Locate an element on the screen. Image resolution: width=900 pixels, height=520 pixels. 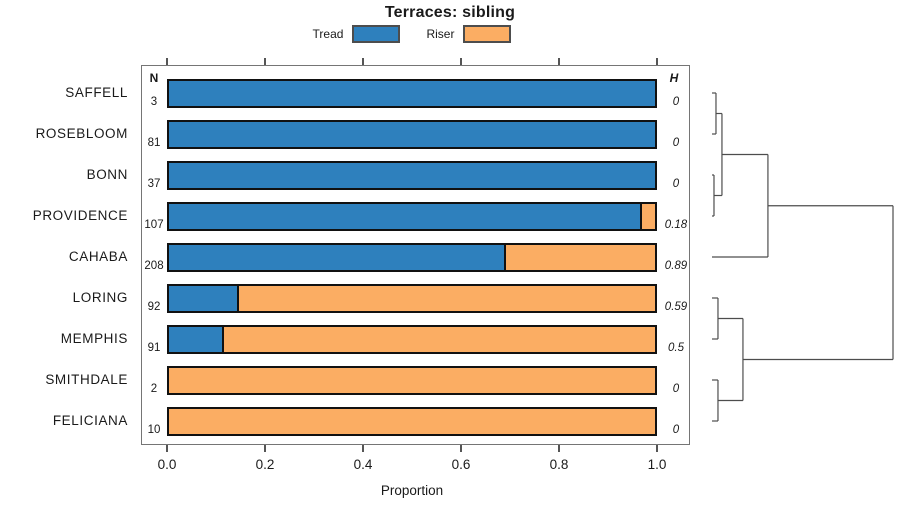
legend-swatch-tread is located at coordinates (376, 34).